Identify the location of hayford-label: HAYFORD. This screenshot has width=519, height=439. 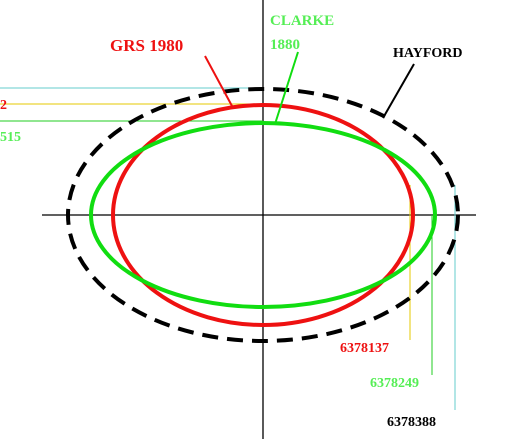
(428, 53).